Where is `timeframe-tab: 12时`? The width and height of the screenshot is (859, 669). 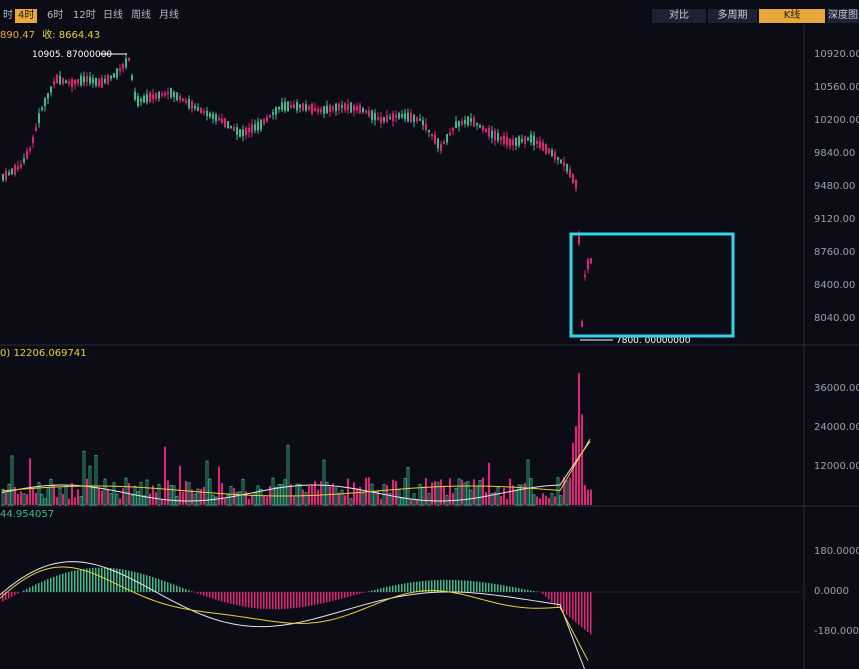 timeframe-tab: 12时 is located at coordinates (84, 15).